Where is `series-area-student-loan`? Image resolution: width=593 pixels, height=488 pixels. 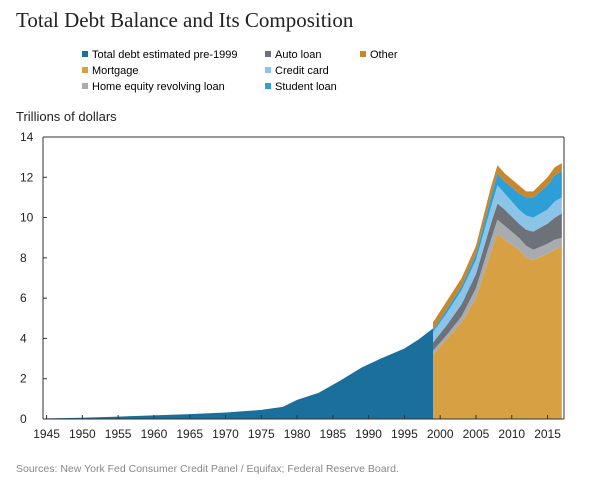
series-area-student-loan is located at coordinates (497, 252).